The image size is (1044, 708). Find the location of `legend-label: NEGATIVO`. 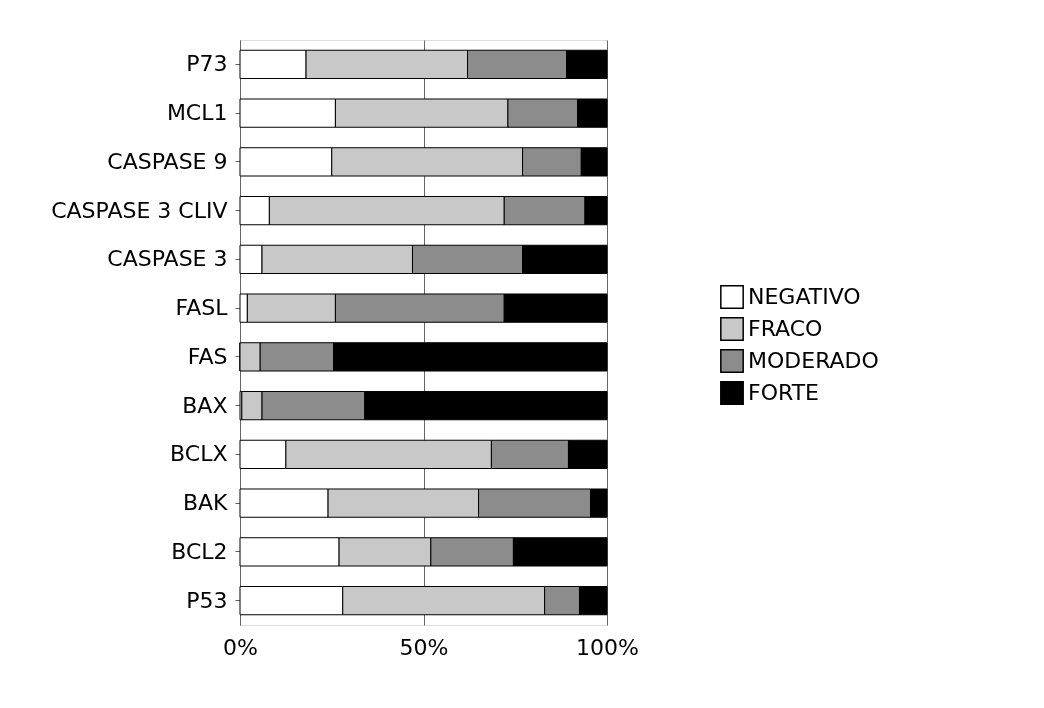

legend-label: NEGATIVO is located at coordinates (804, 296).